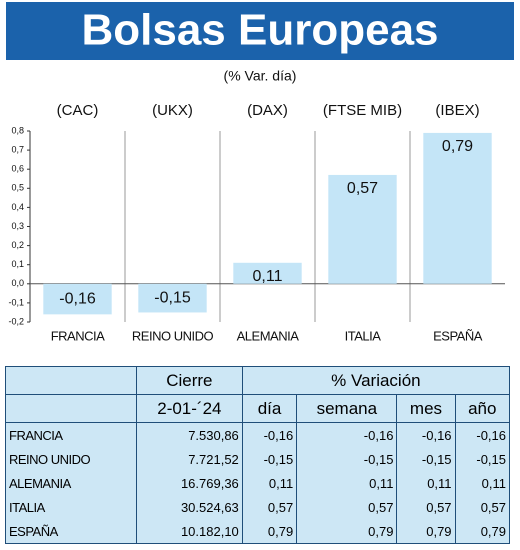 The height and width of the screenshot is (550, 520). I want to click on x-tick-label: FRANCIA, so click(78, 335).